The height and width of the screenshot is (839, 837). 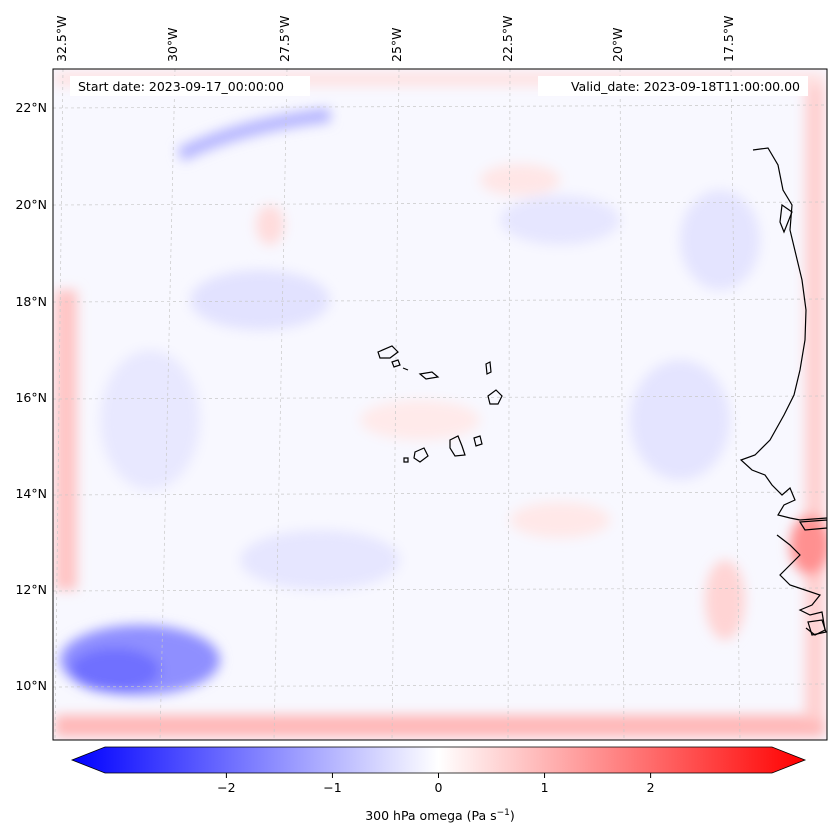 What do you see at coordinates (181, 86) in the screenshot?
I see `start-date-label: Start date: 2023-09-17_00:00:00` at bounding box center [181, 86].